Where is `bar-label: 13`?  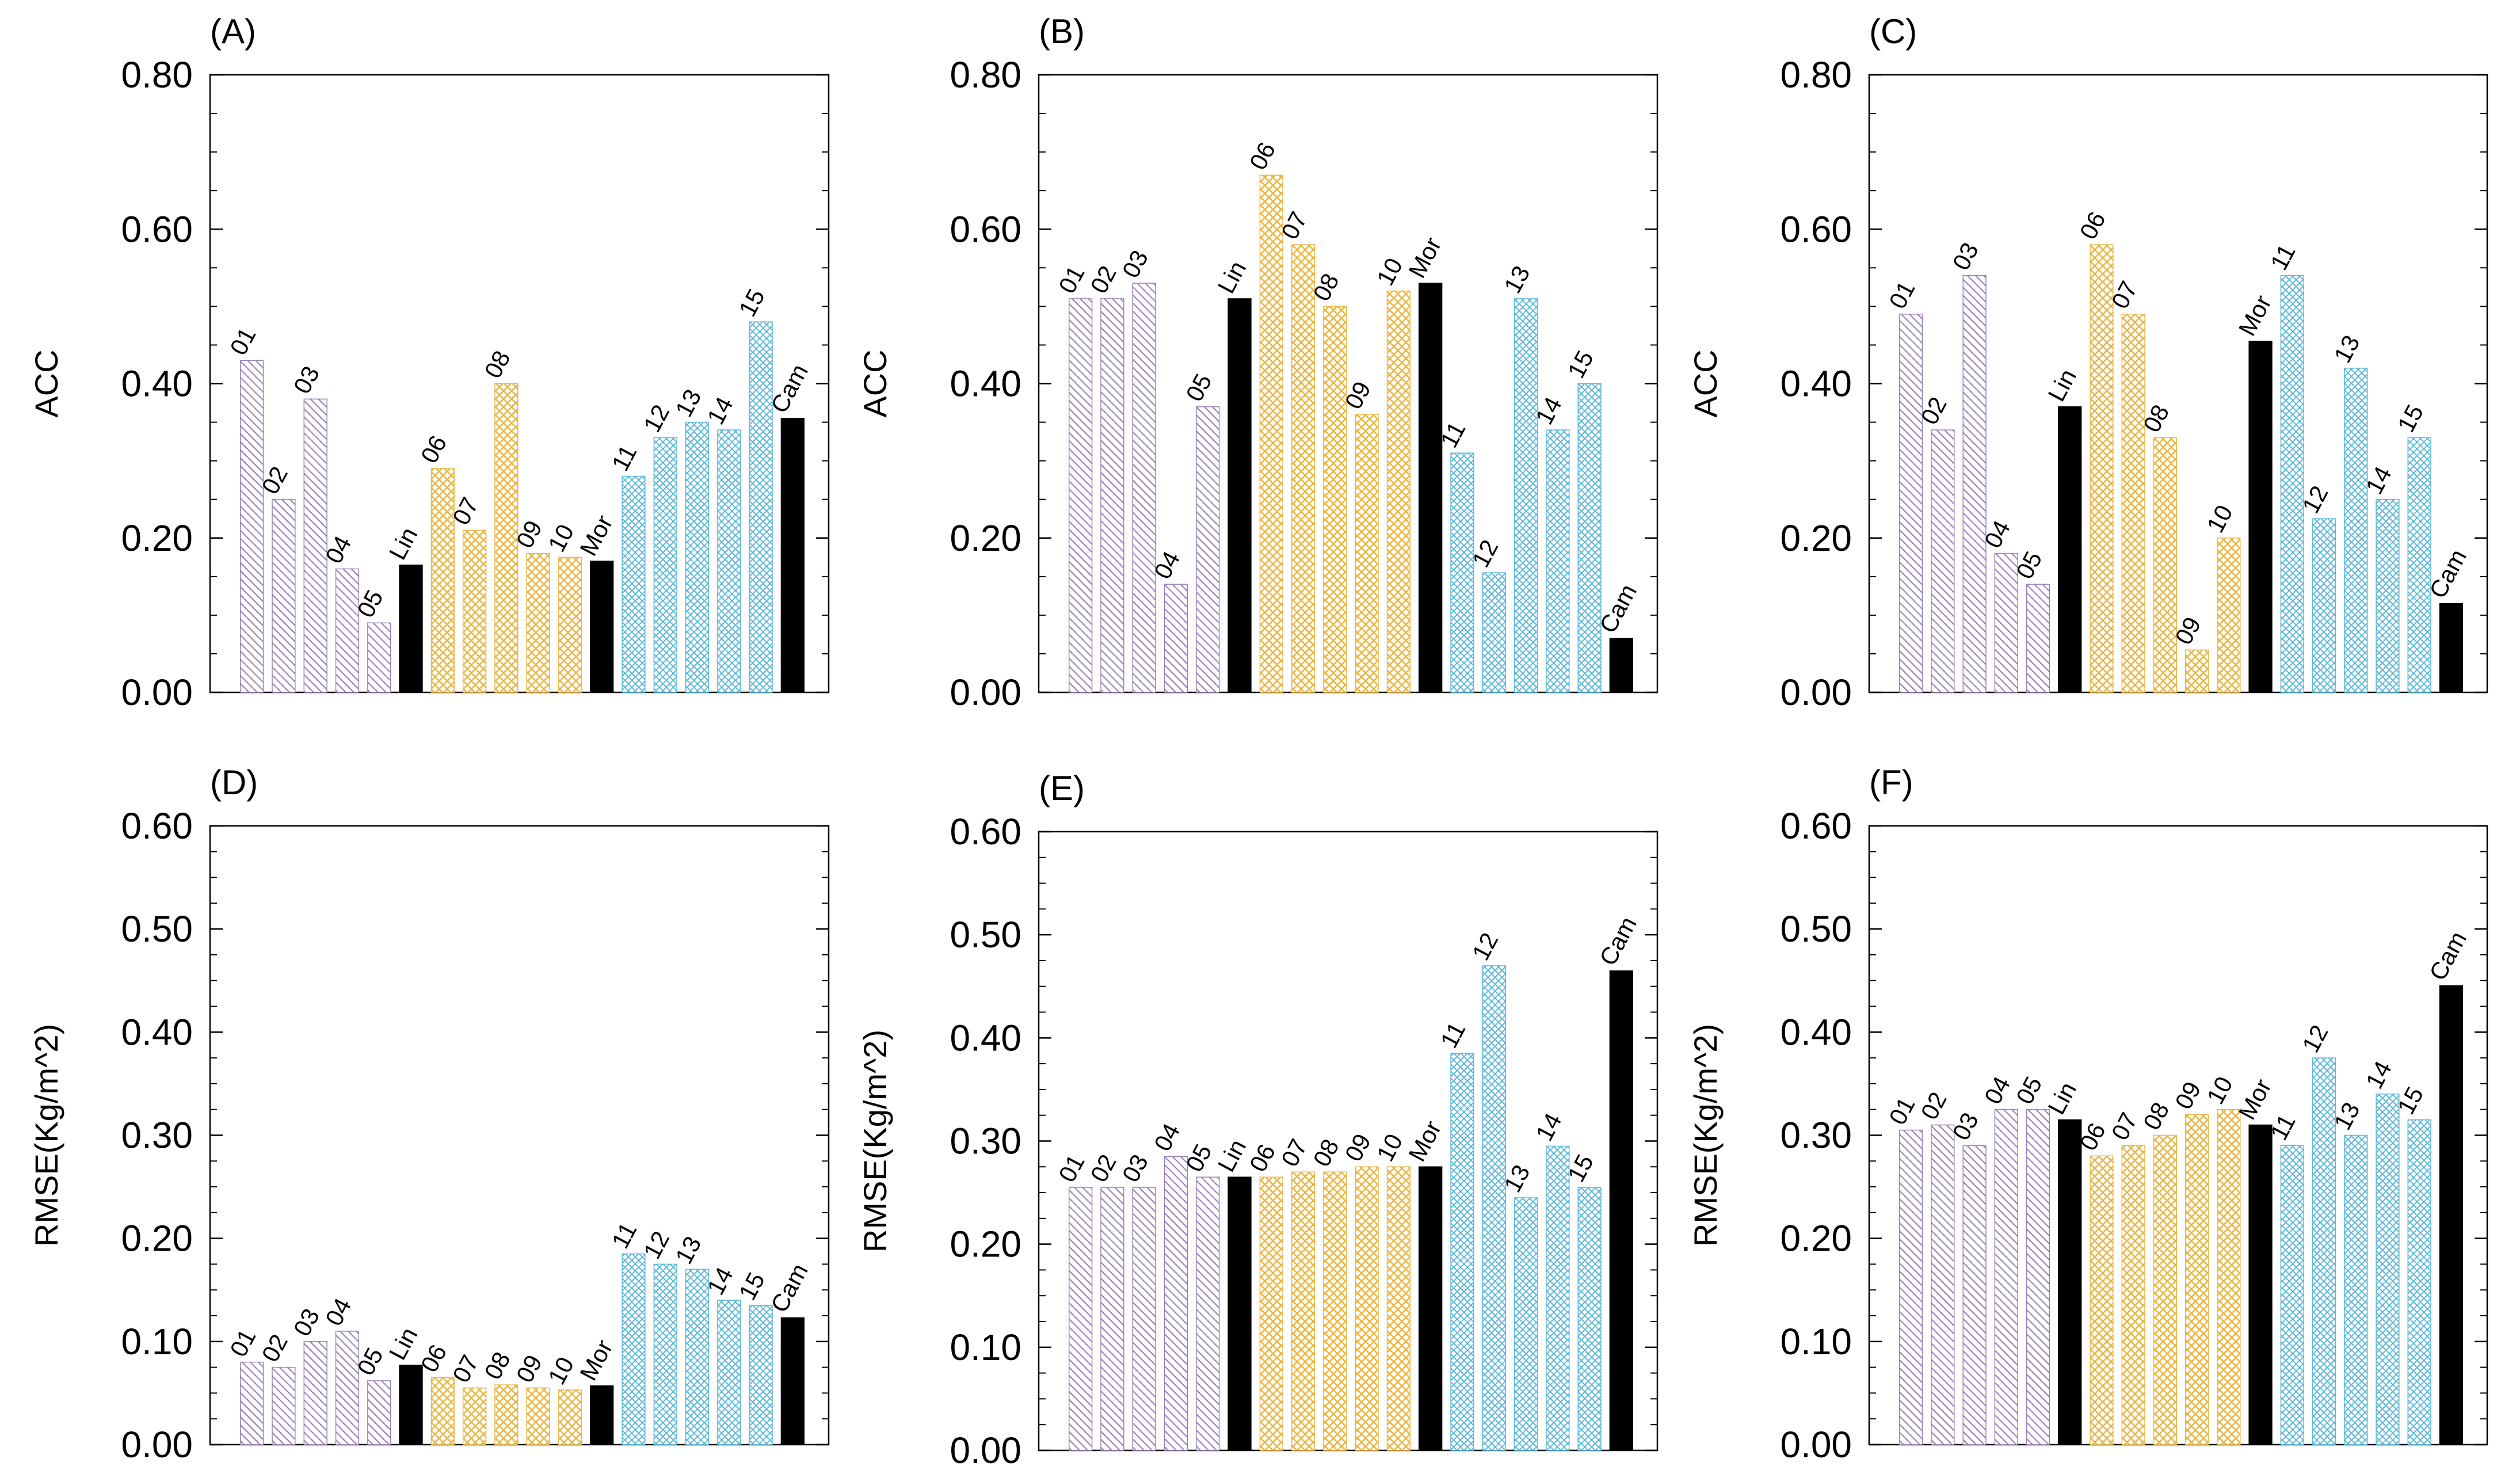 bar-label: 13 is located at coordinates (688, 1250).